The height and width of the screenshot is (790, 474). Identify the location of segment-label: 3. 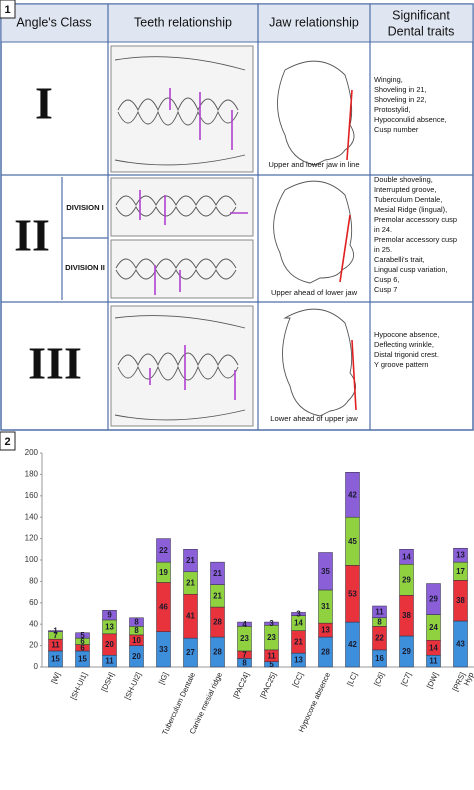
(271, 623).